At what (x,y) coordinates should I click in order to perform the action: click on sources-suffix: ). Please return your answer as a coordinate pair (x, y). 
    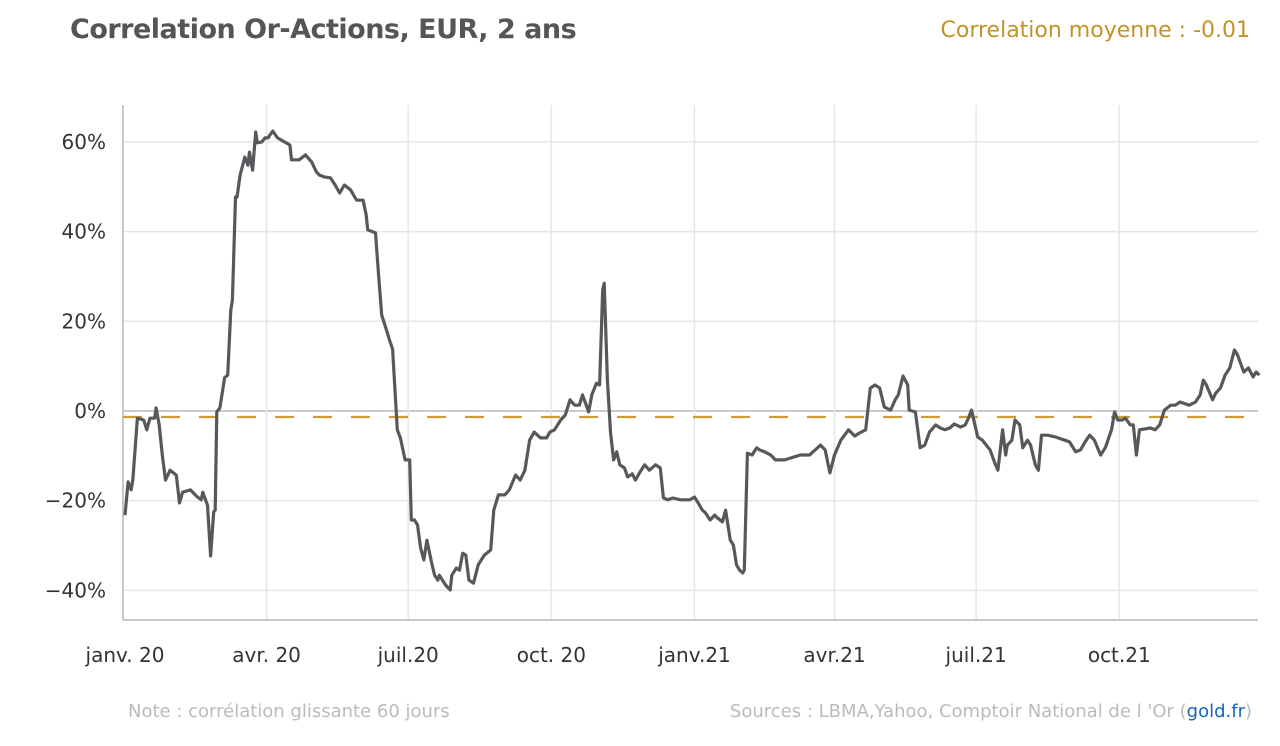
    Looking at the image, I should click on (1248, 711).